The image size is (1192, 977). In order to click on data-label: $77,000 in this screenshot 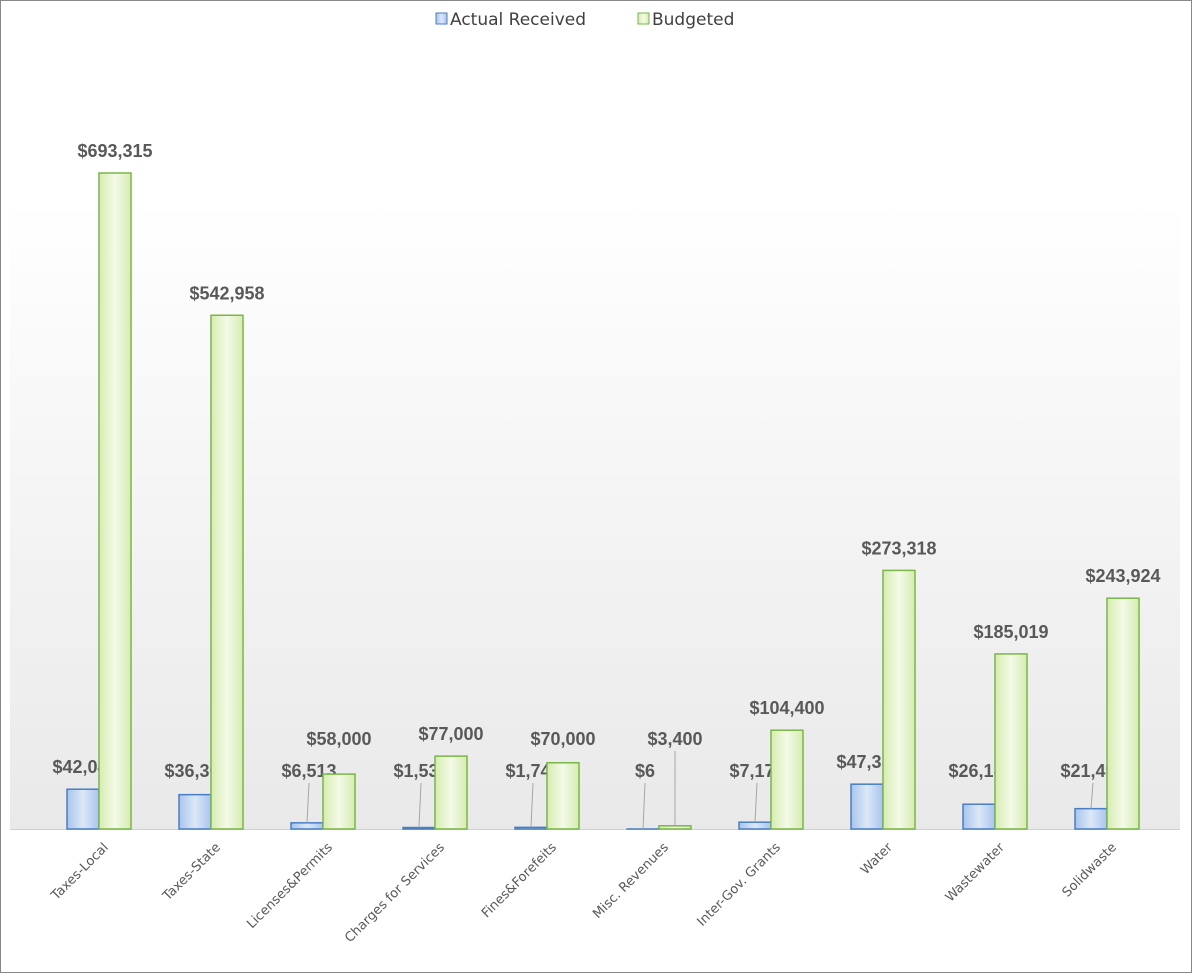, I will do `click(450, 734)`.